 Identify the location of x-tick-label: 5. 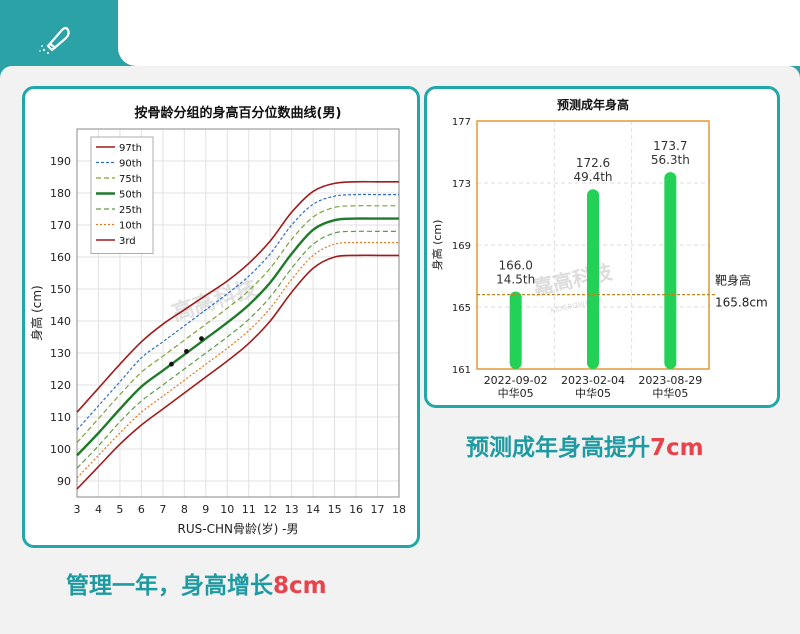
(119, 509).